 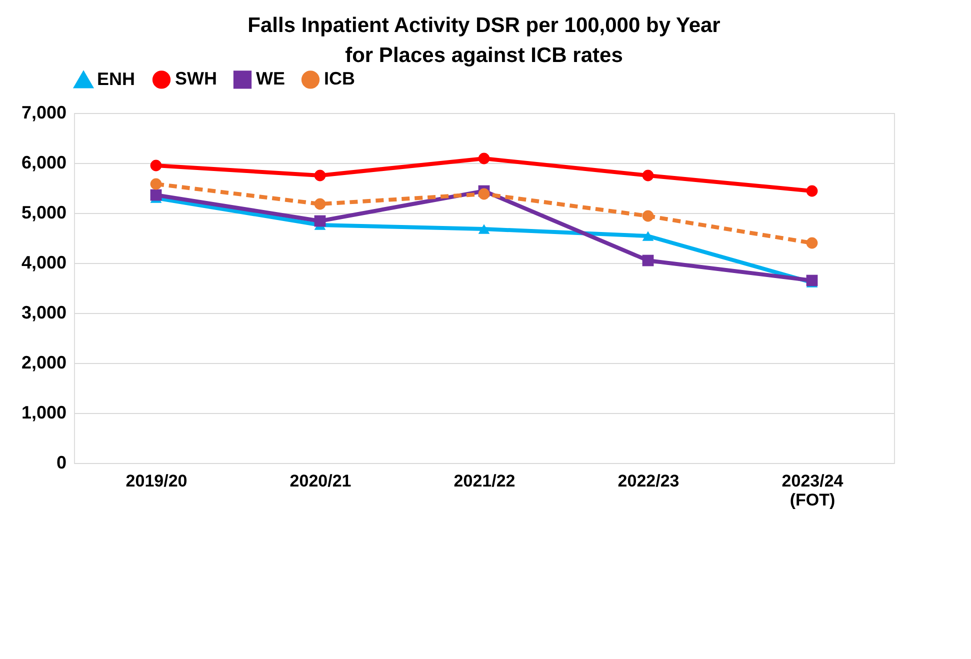 What do you see at coordinates (649, 481) in the screenshot?
I see `x-tick-label: 2022/23` at bounding box center [649, 481].